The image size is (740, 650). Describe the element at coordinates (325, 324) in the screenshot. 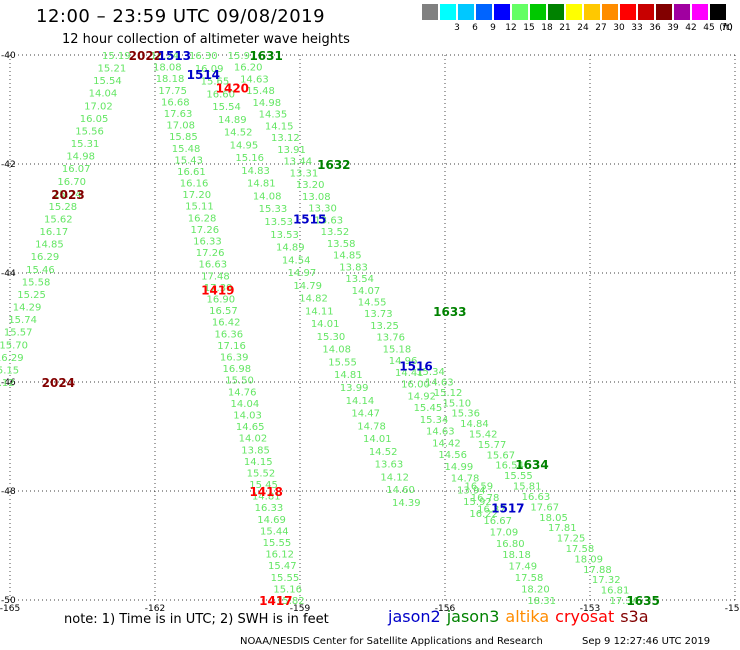

I see `swh-value: 14.01` at that location.